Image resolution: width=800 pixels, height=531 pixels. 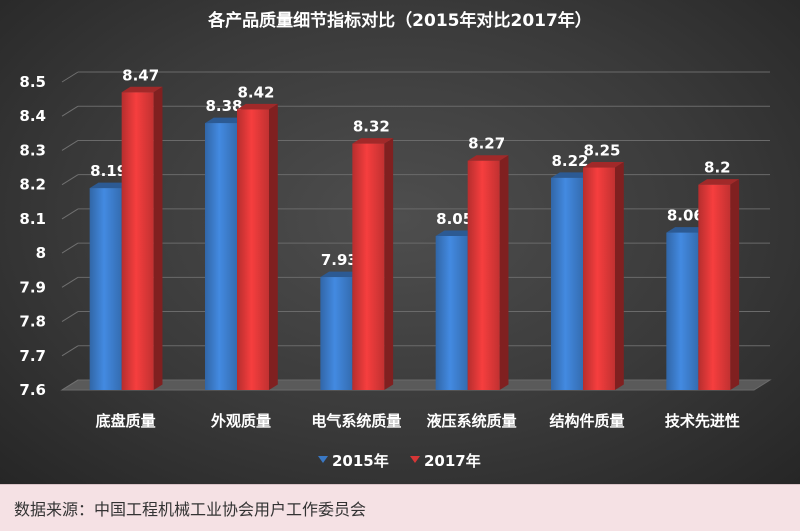 I want to click on data-label: 8.27, so click(x=486, y=144).